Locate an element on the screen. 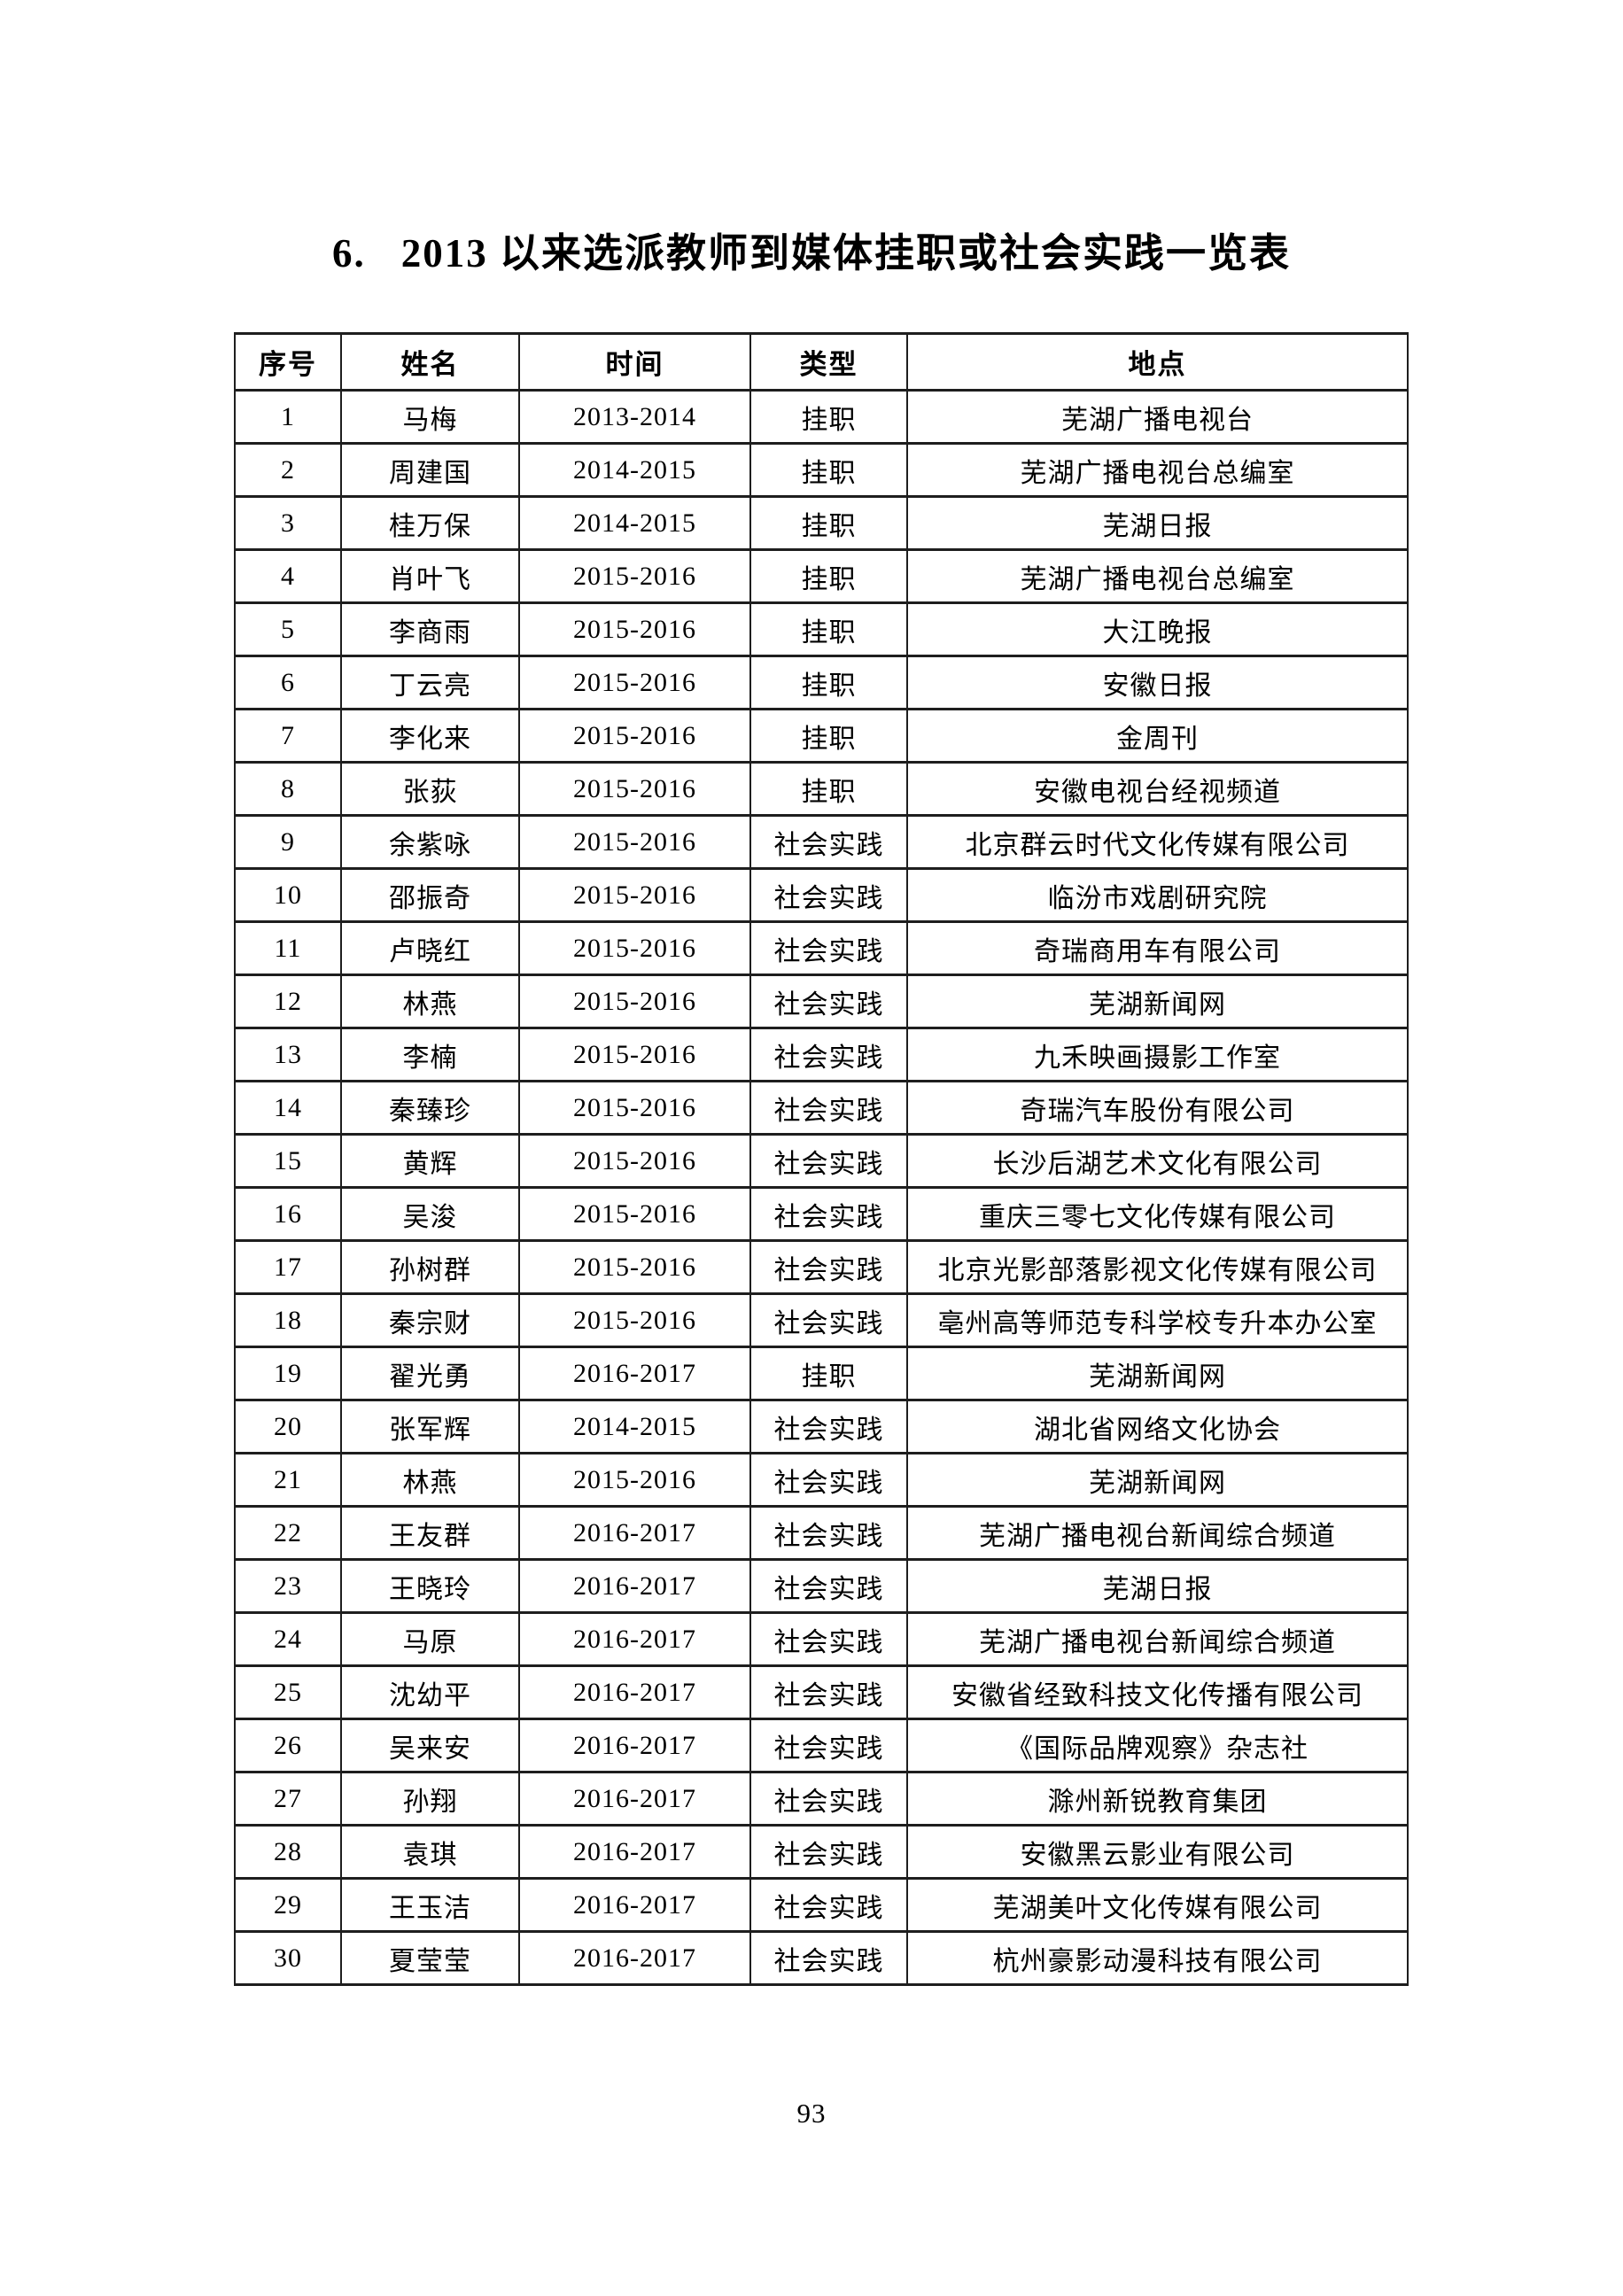  cell-index: 4 is located at coordinates (288, 576).